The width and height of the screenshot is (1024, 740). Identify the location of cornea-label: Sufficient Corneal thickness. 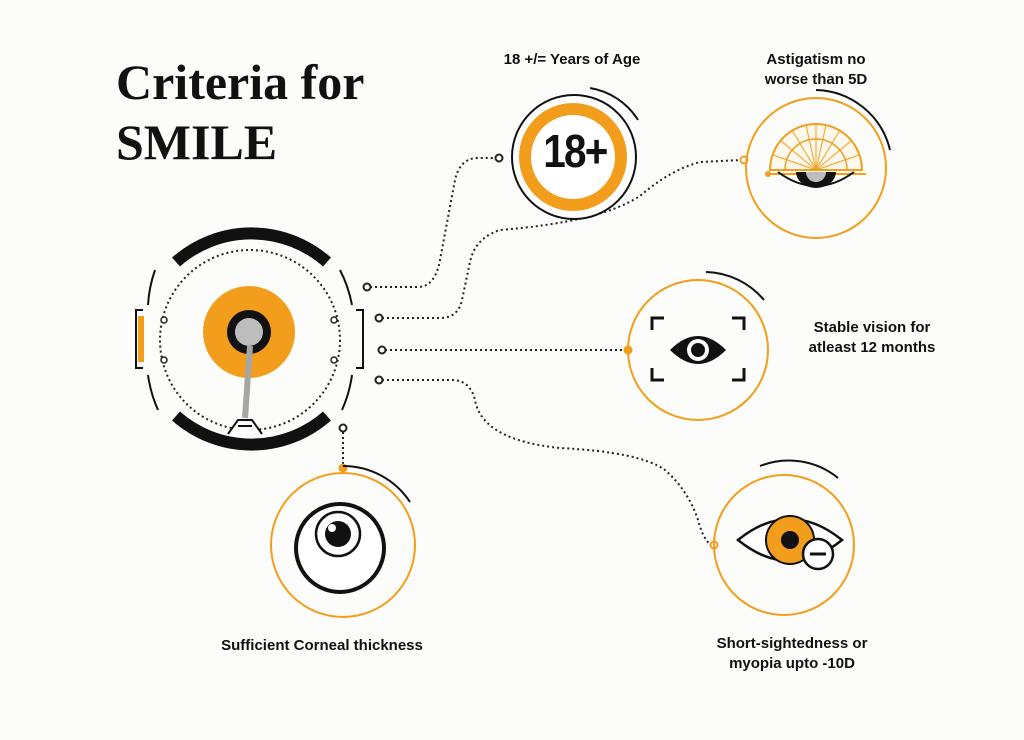
(322, 645).